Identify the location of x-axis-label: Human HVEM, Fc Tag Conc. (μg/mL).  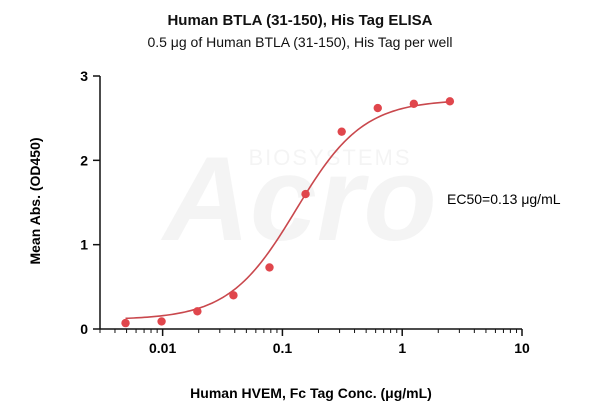
(311, 393).